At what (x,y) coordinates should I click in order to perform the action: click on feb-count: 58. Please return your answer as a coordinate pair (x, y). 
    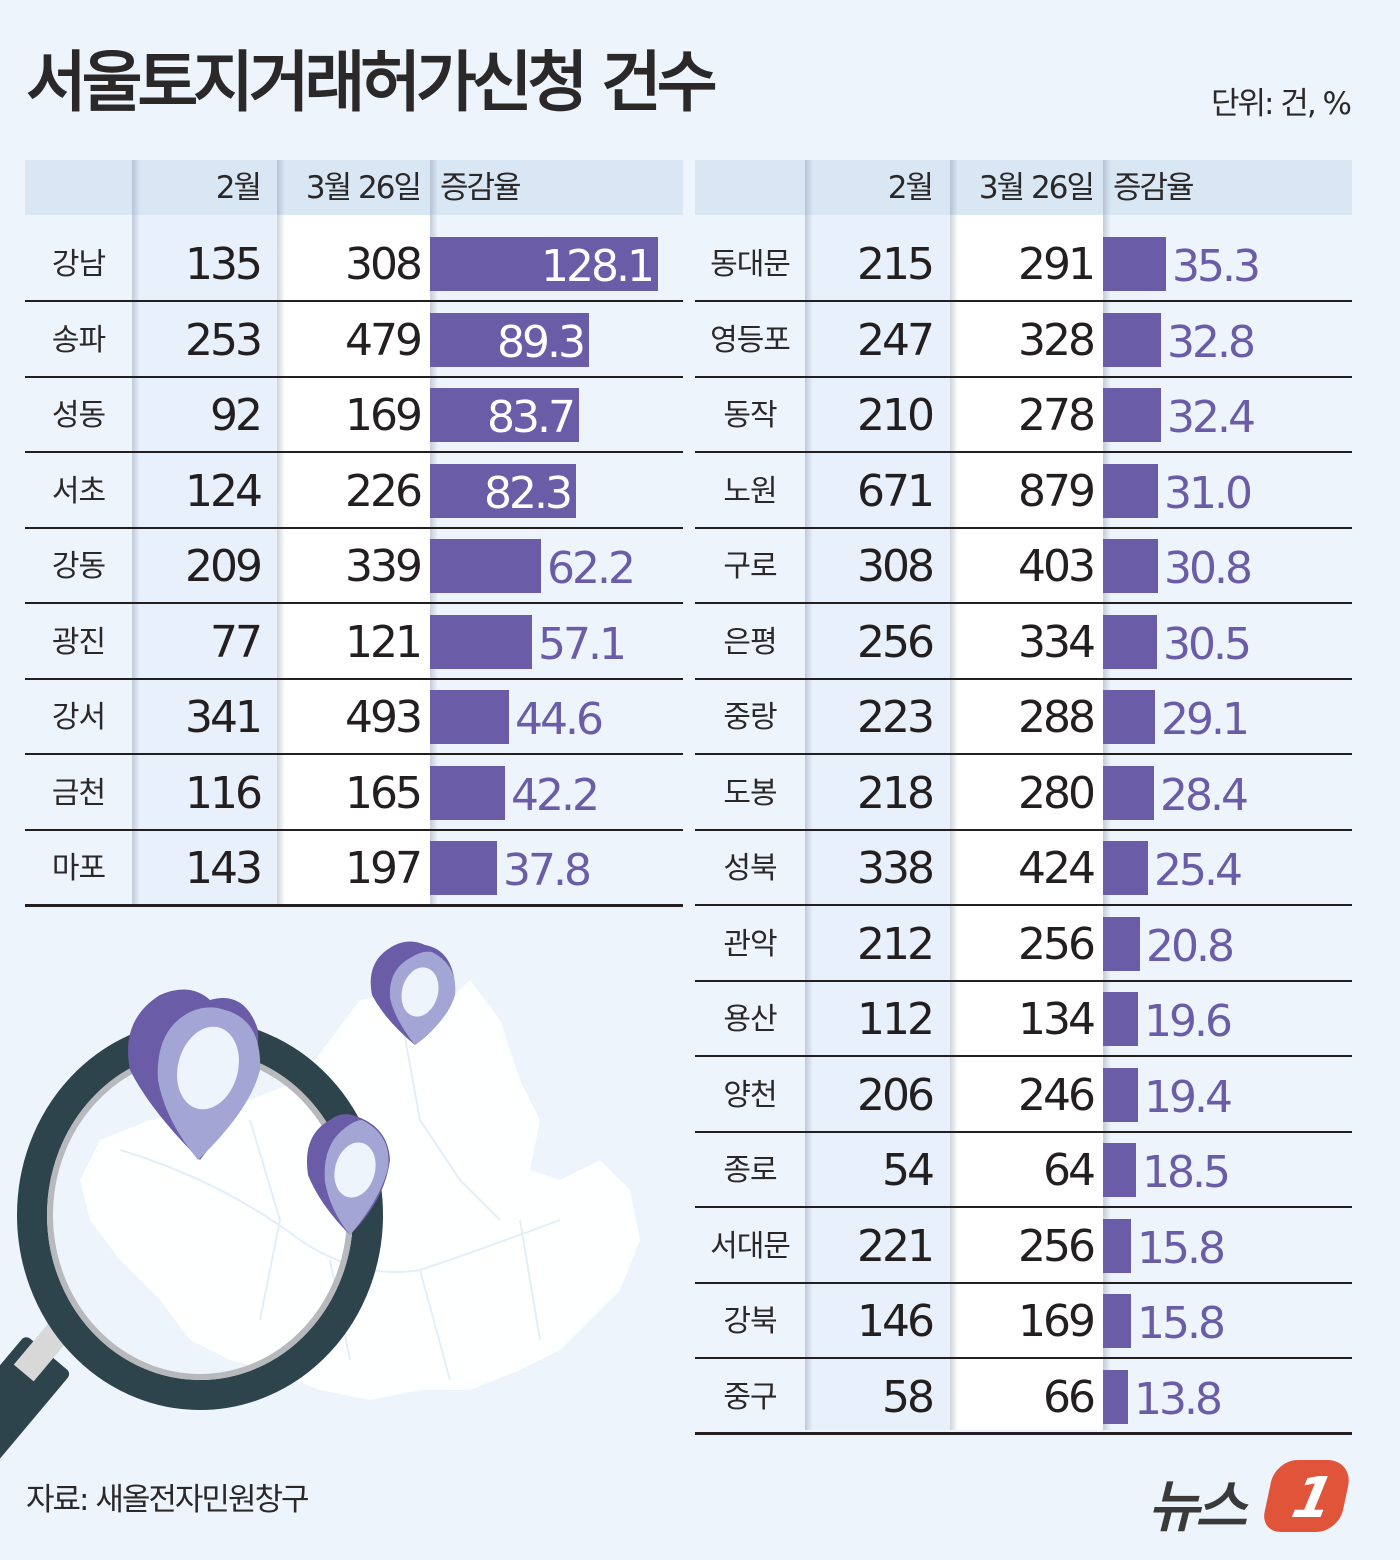
    Looking at the image, I should click on (908, 1397).